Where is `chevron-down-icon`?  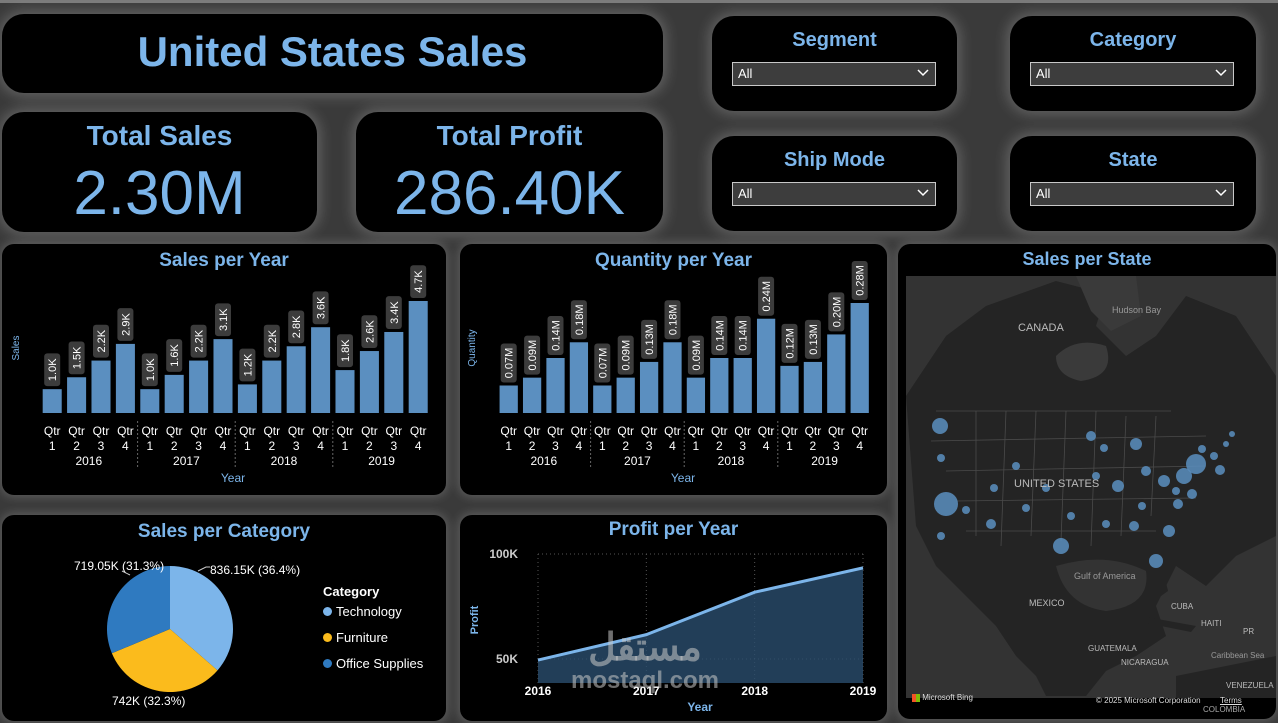
chevron-down-icon is located at coordinates (1221, 193).